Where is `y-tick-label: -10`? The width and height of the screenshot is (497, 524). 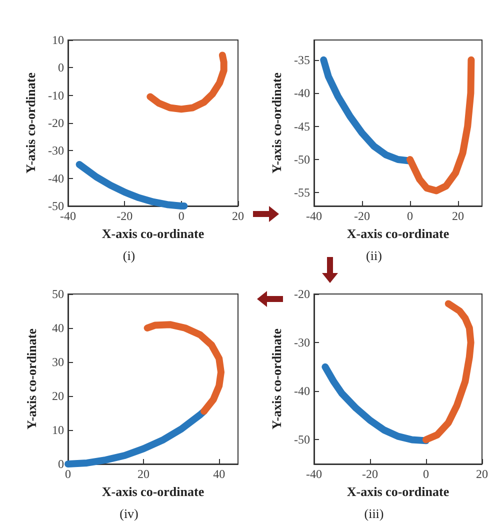 y-tick-label: -10 is located at coordinates (56, 95).